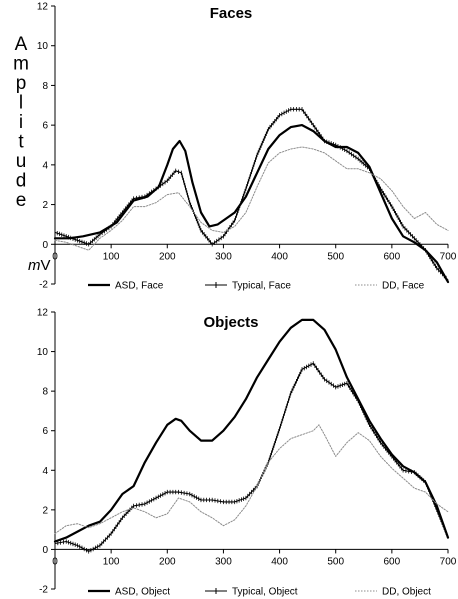 The height and width of the screenshot is (599, 458). What do you see at coordinates (55, 256) in the screenshot?
I see `faces-x-tick-label: 0` at bounding box center [55, 256].